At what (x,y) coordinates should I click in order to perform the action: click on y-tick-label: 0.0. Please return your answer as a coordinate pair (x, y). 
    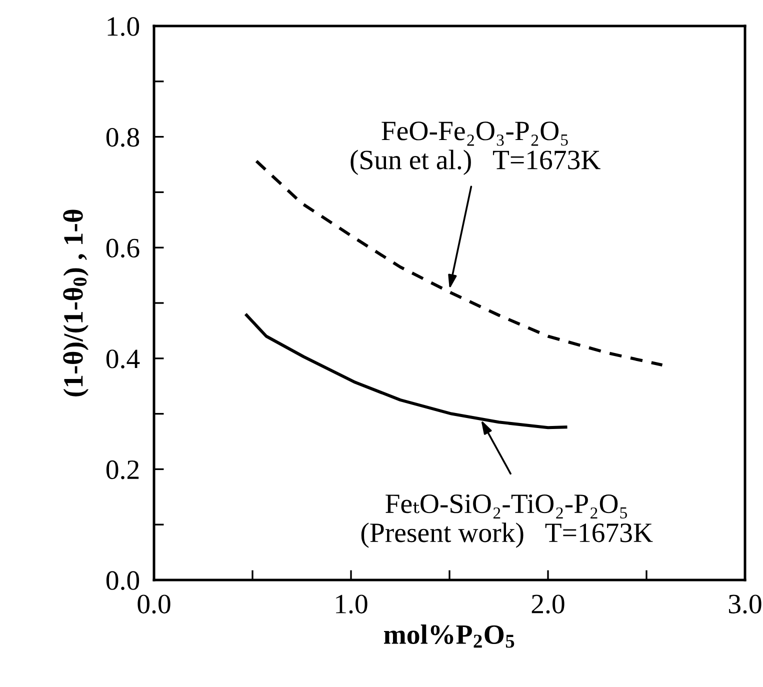
    Looking at the image, I should click on (123, 580).